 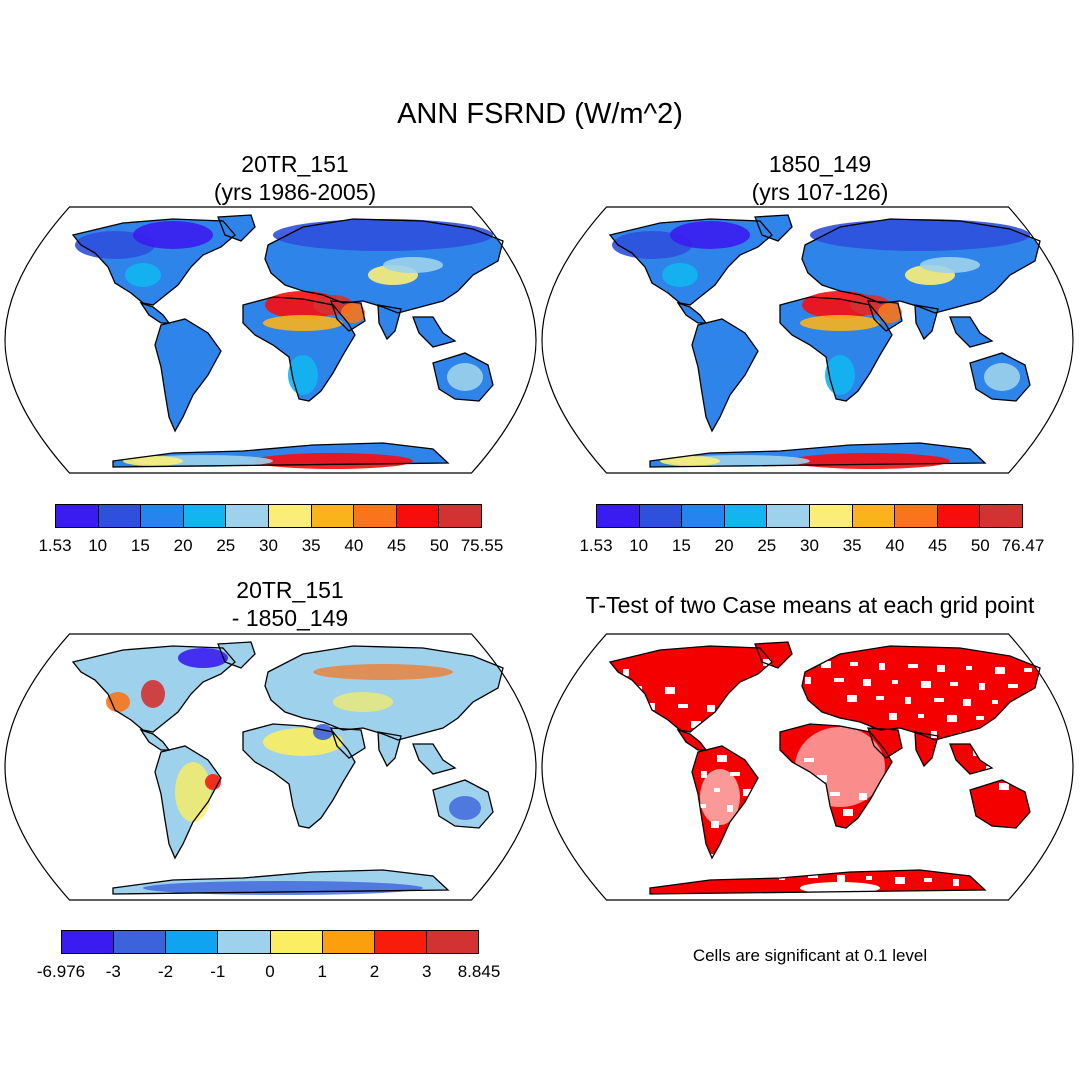 I want to click on australia-coast, so click(x=463, y=377).